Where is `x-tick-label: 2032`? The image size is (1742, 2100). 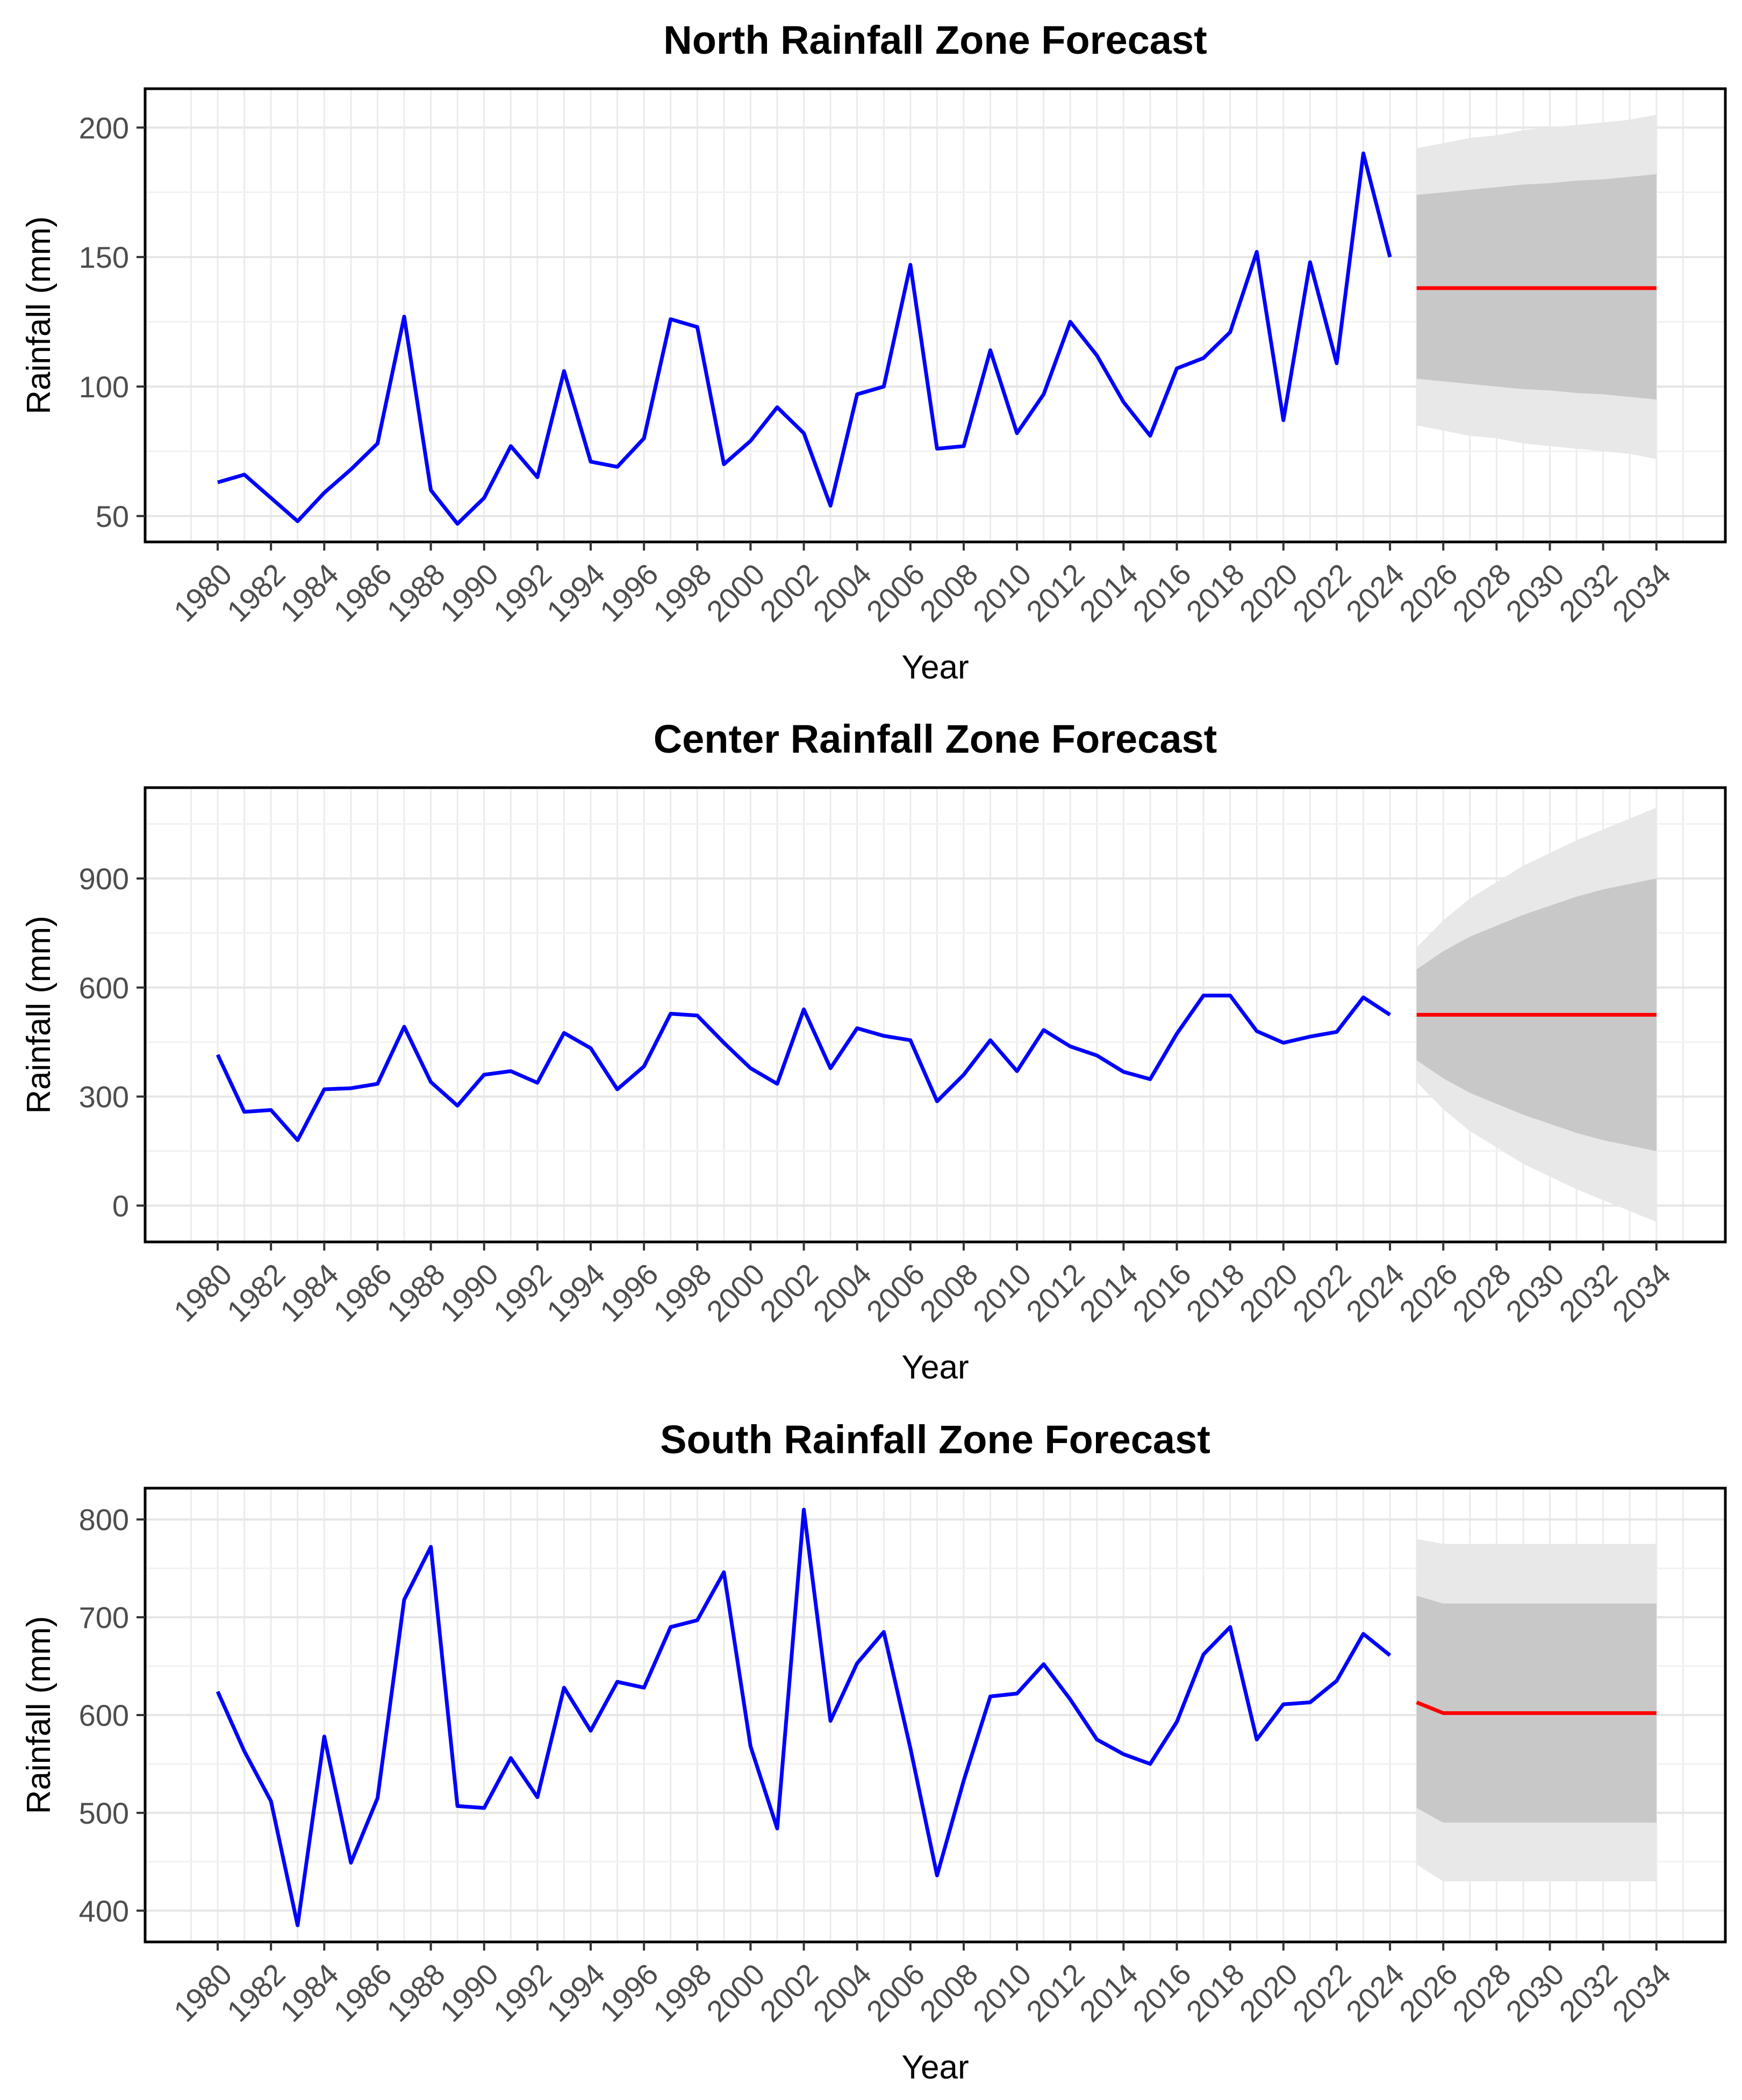
x-tick-label: 2032 is located at coordinates (1588, 1992).